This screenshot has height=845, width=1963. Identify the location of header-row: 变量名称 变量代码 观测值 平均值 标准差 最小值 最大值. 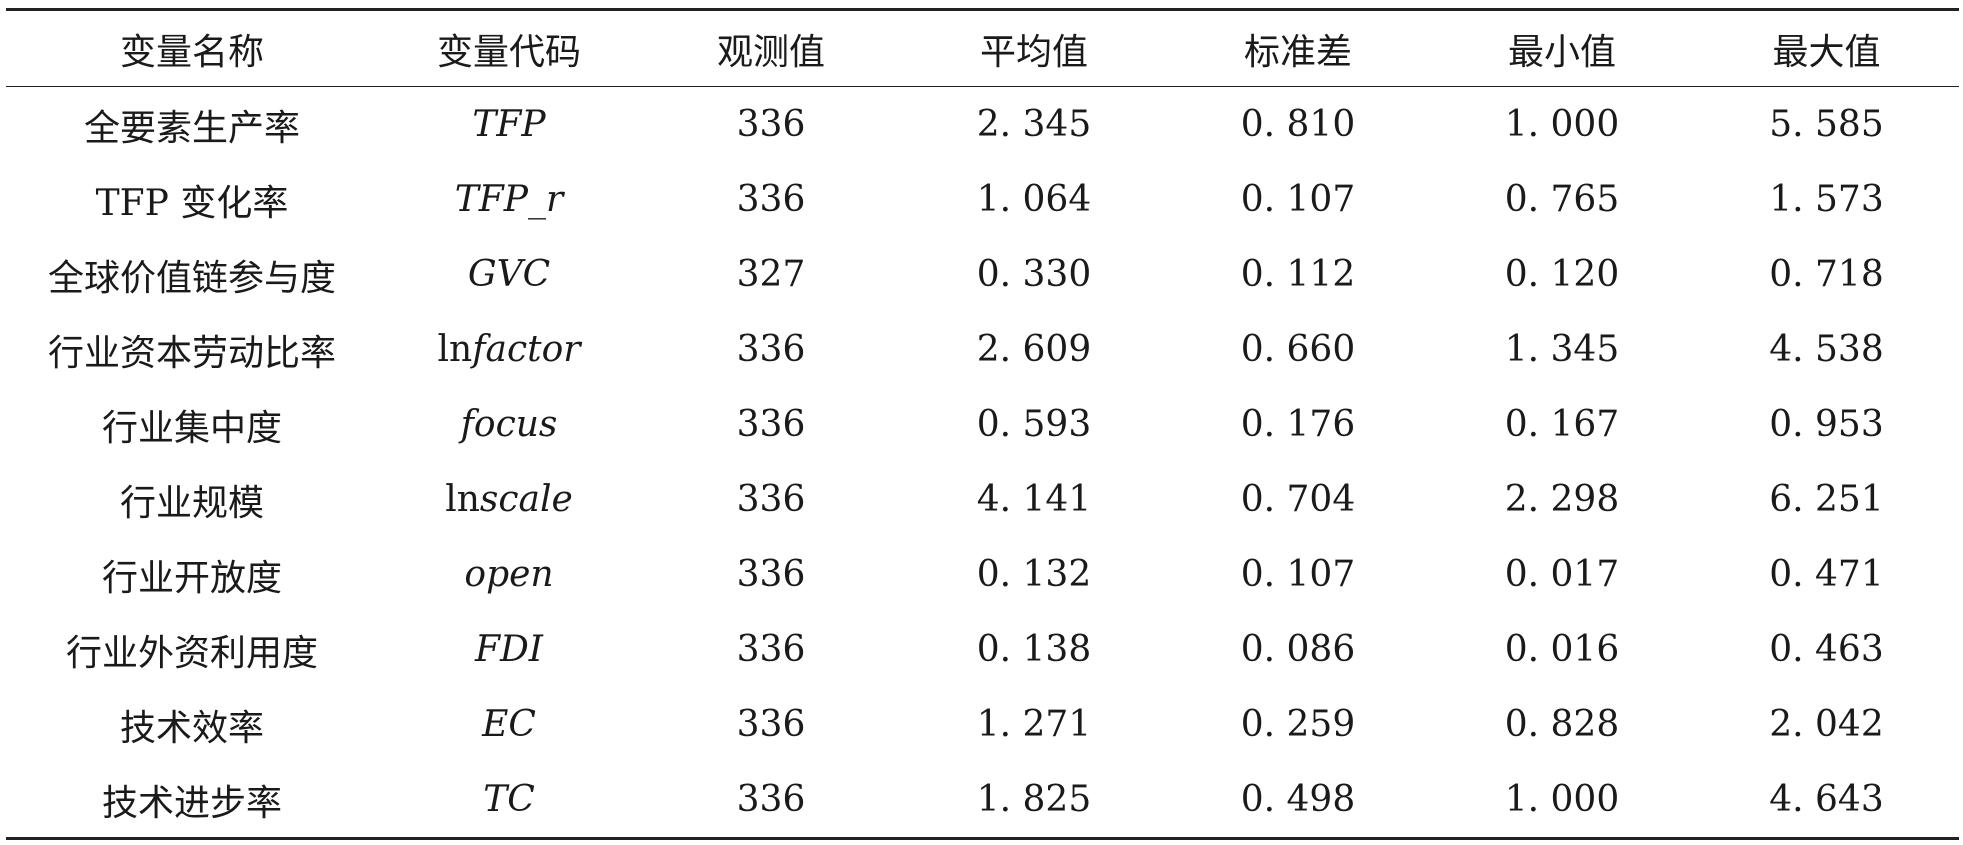
(982, 48).